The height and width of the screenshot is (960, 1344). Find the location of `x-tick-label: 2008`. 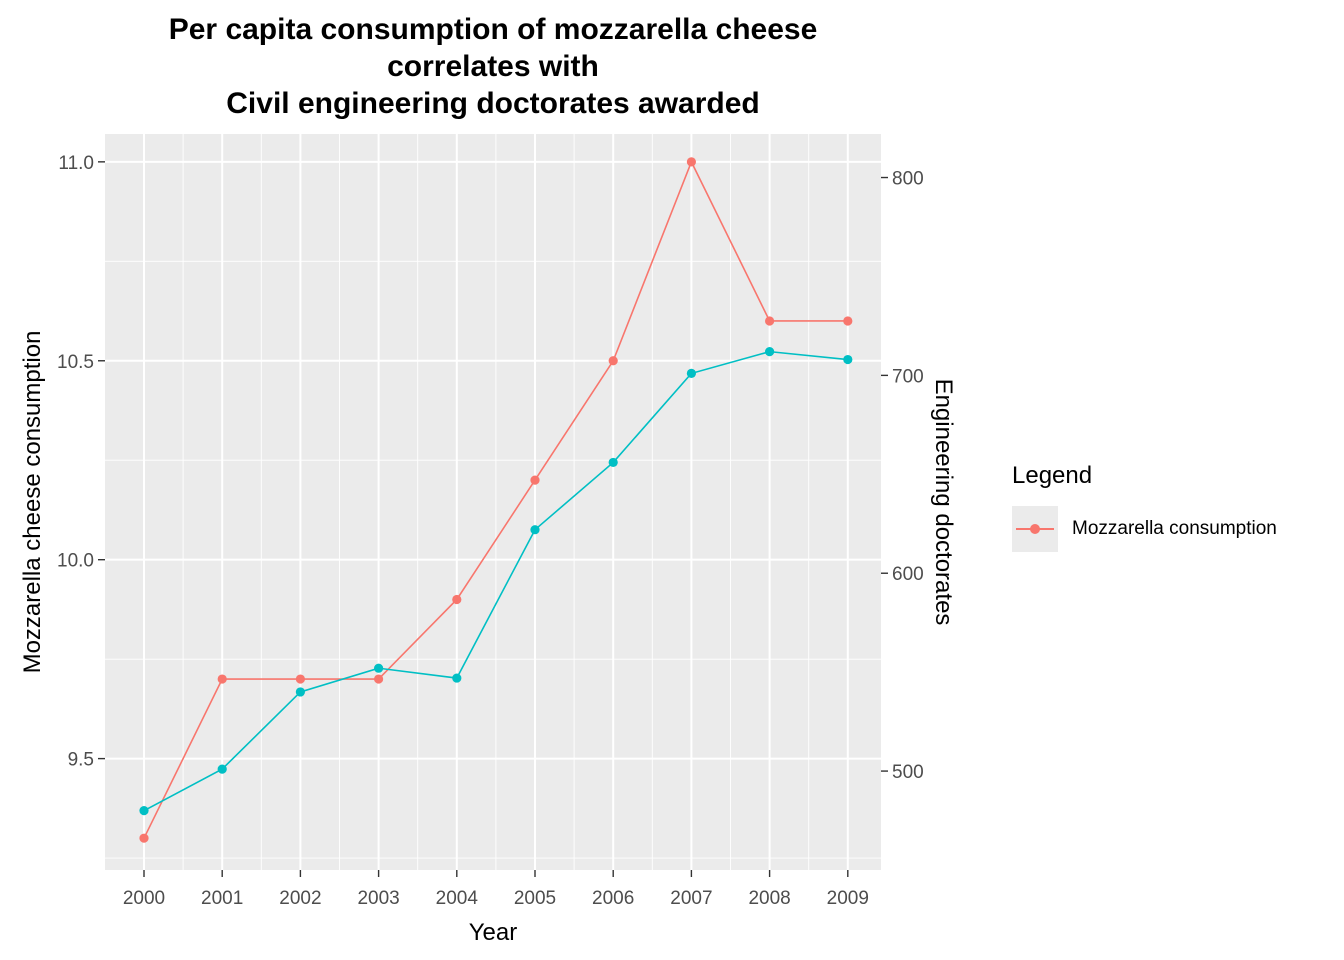

x-tick-label: 2008 is located at coordinates (769, 898).